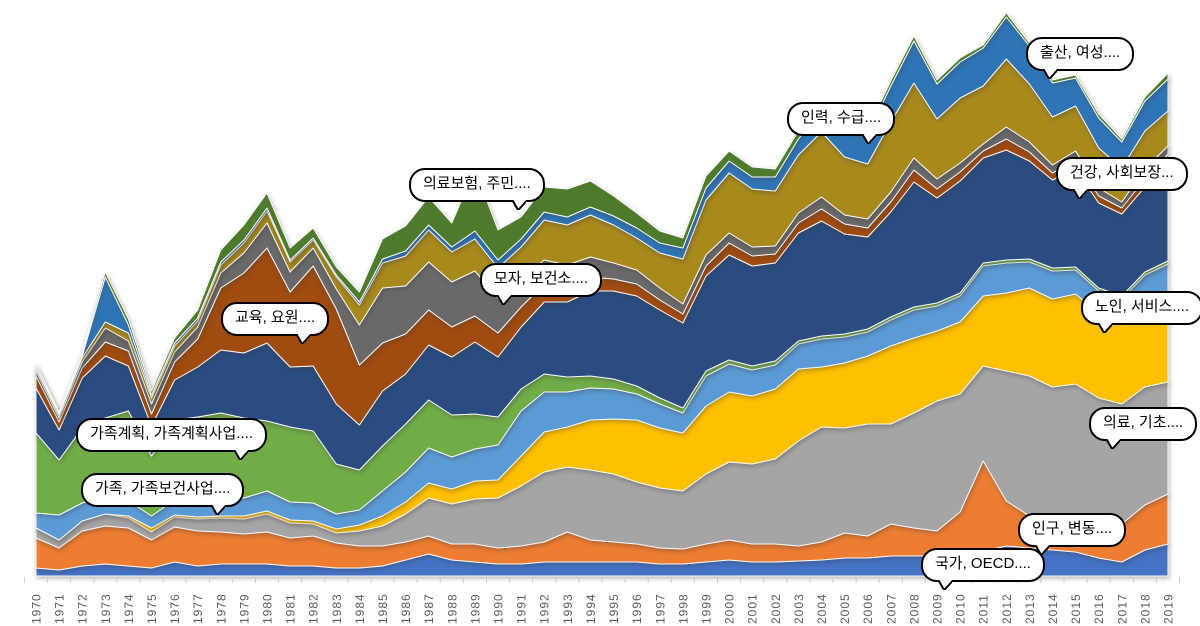  What do you see at coordinates (799, 608) in the screenshot?
I see `x-tick-label-2003: 2003` at bounding box center [799, 608].